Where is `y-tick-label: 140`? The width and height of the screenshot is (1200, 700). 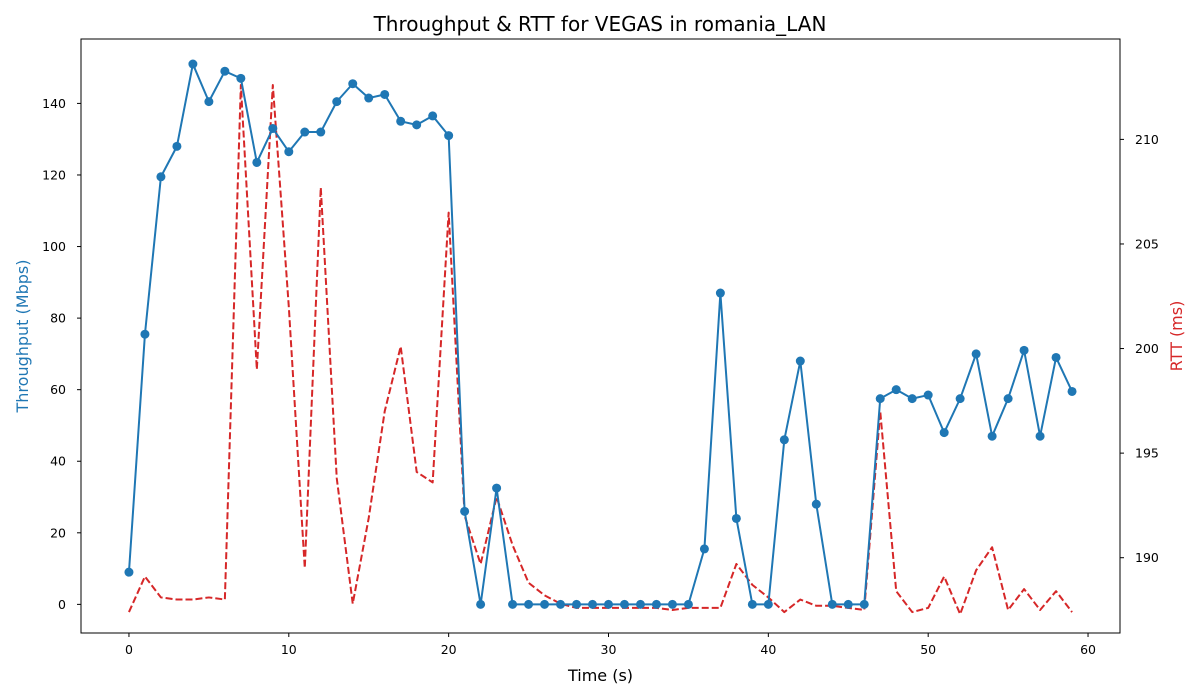 y-tick-label: 140 is located at coordinates (54, 103).